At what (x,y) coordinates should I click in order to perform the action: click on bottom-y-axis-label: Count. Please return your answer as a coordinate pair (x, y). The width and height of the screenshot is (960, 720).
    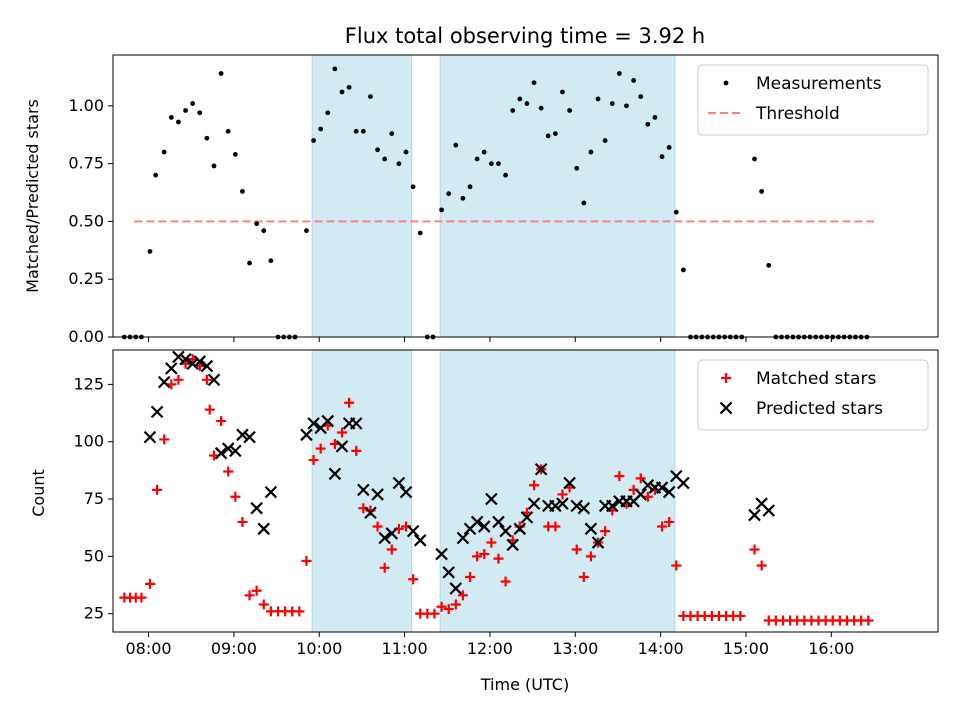
    Looking at the image, I should click on (38, 493).